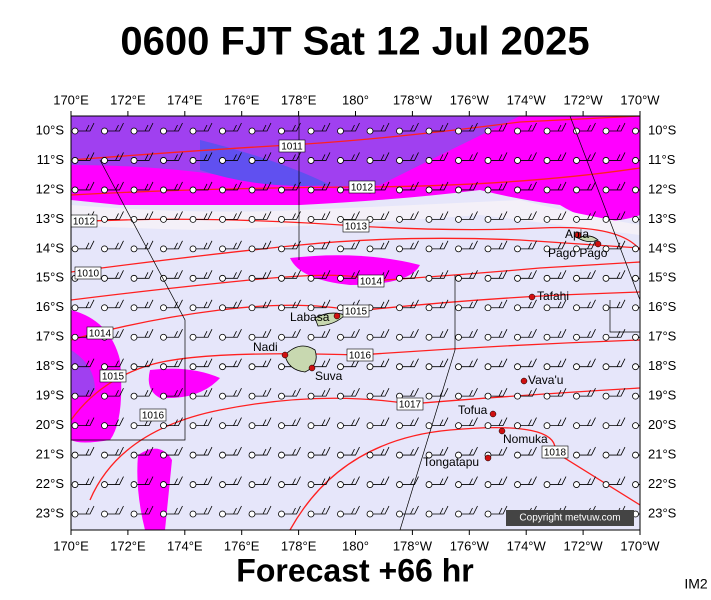 The image size is (711, 600). Describe the element at coordinates (545, 380) in the screenshot. I see `place-label: Vava'u` at that location.